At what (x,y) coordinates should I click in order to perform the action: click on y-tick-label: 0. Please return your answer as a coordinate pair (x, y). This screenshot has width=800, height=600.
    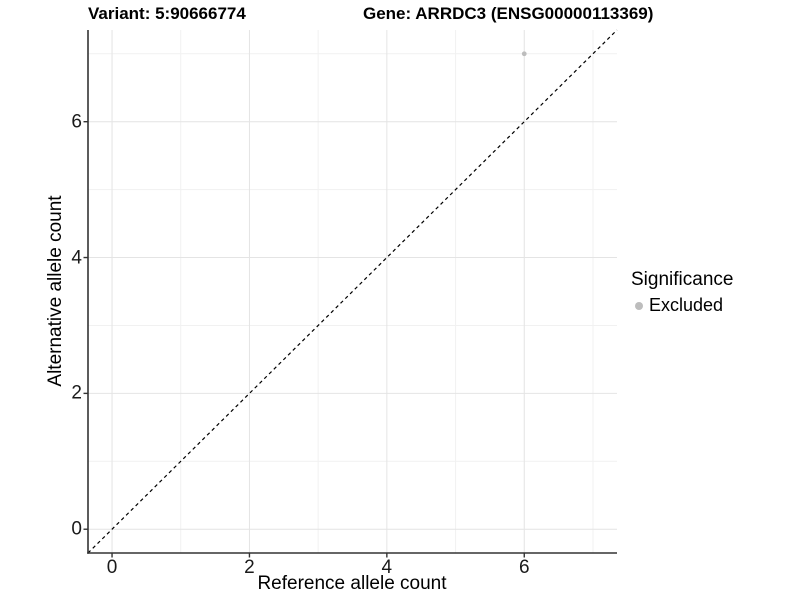
    Looking at the image, I should click on (76, 529).